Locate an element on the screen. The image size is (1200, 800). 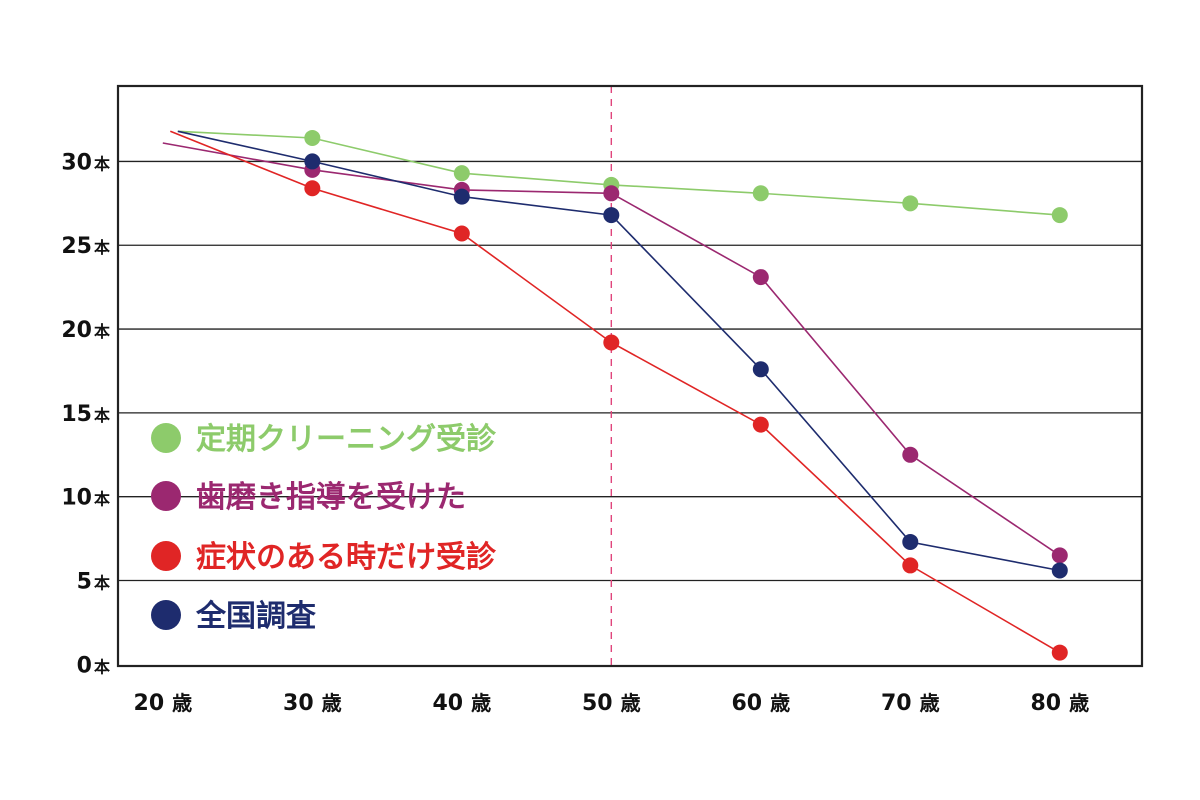
y-tick-label-20: 20 本 is located at coordinates (85, 330).